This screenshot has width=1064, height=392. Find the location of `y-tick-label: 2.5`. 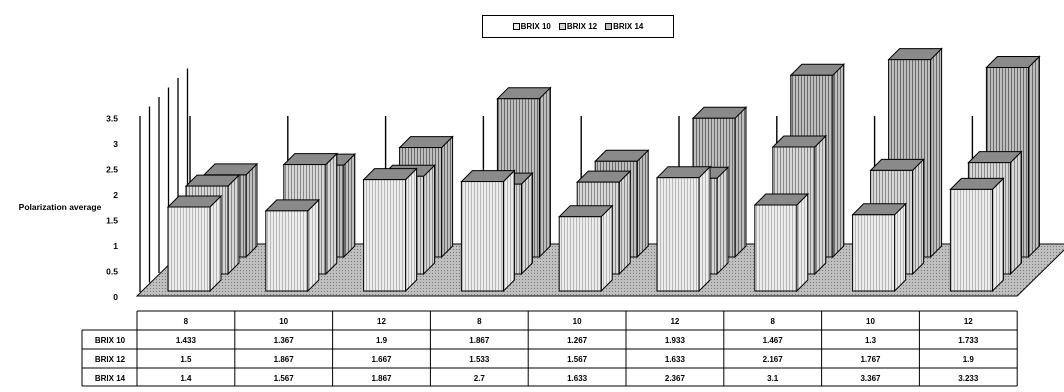

y-tick-label: 2.5 is located at coordinates (112, 170).